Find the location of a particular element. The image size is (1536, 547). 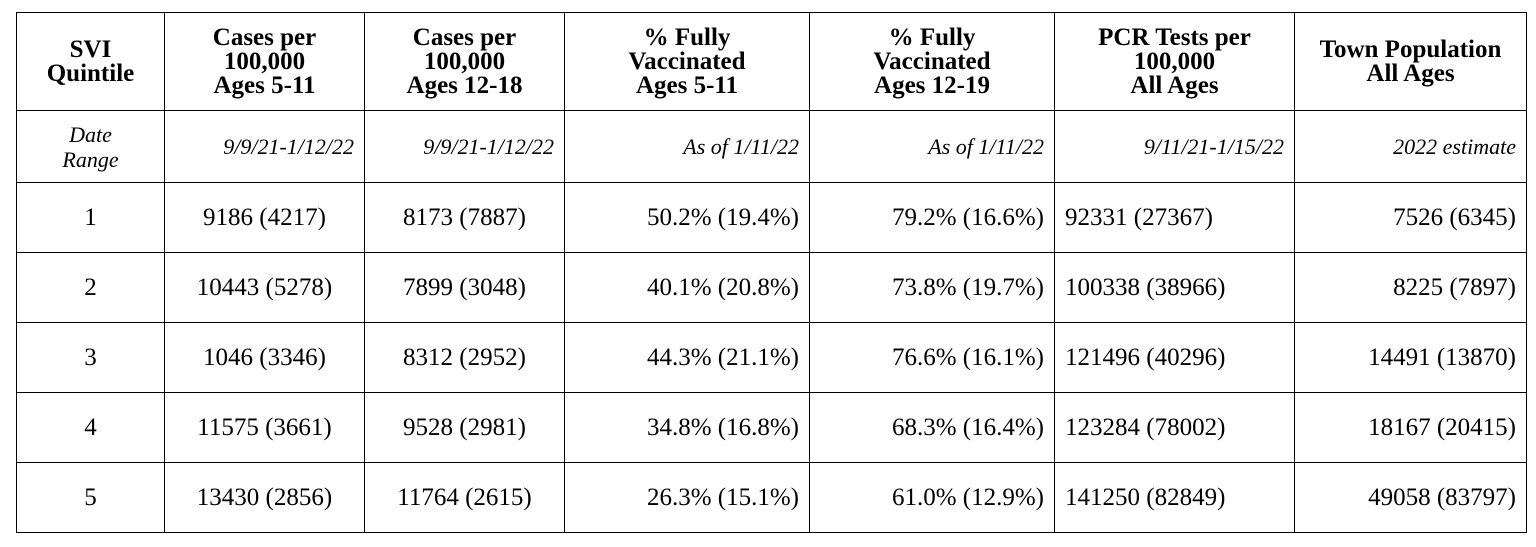

table-cell: 26.3% (15.1%) is located at coordinates (687, 497).